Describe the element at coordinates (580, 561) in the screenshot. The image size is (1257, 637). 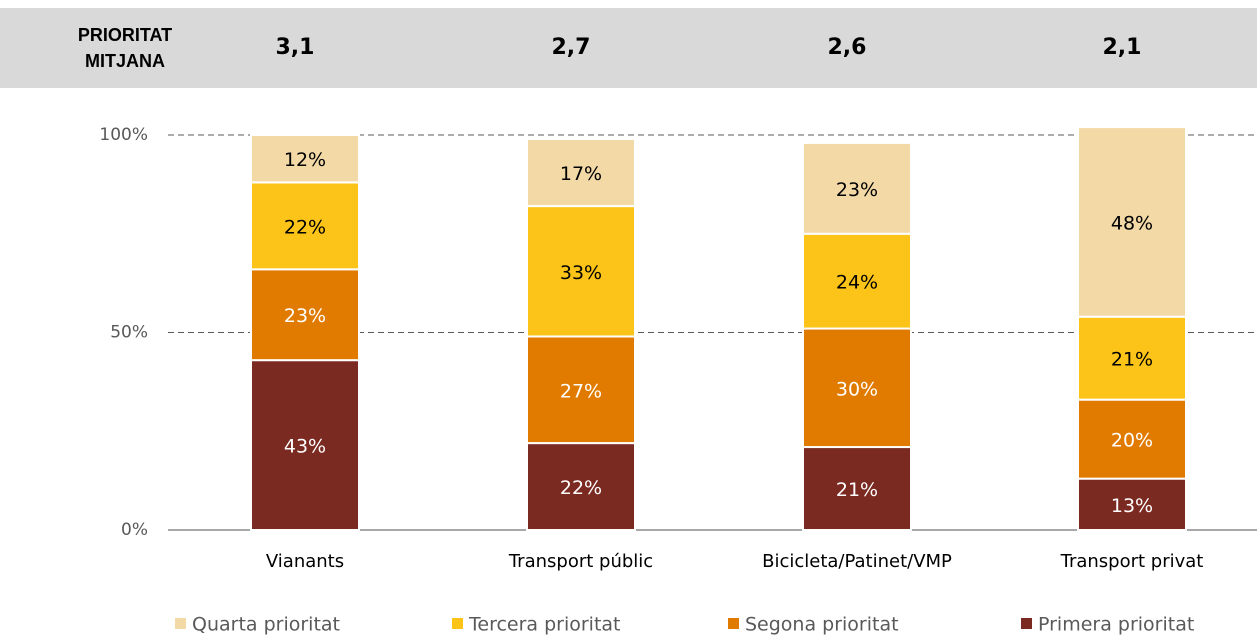
I see `x-tick-label: Transport públic` at that location.